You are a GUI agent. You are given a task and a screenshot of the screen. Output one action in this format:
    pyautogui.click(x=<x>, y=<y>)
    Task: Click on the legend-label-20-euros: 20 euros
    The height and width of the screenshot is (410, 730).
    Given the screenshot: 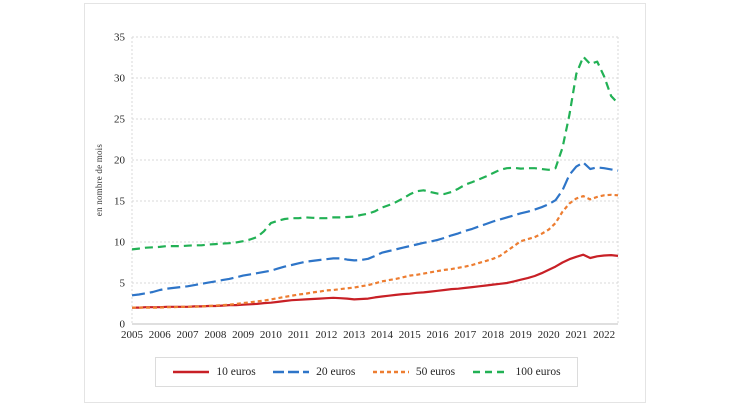 What is the action you would take?
    pyautogui.click(x=336, y=372)
    